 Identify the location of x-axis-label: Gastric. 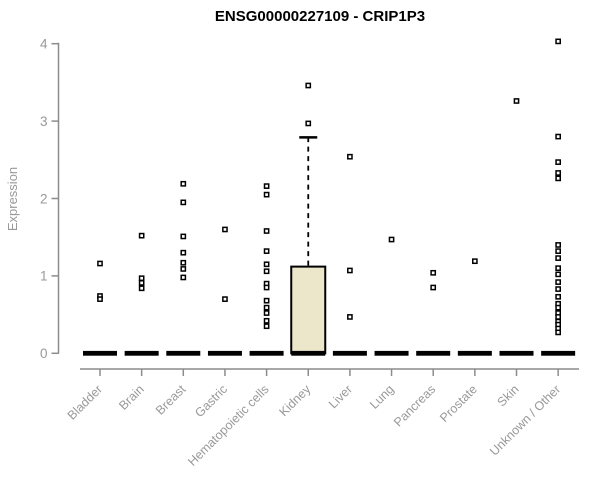
(211, 401).